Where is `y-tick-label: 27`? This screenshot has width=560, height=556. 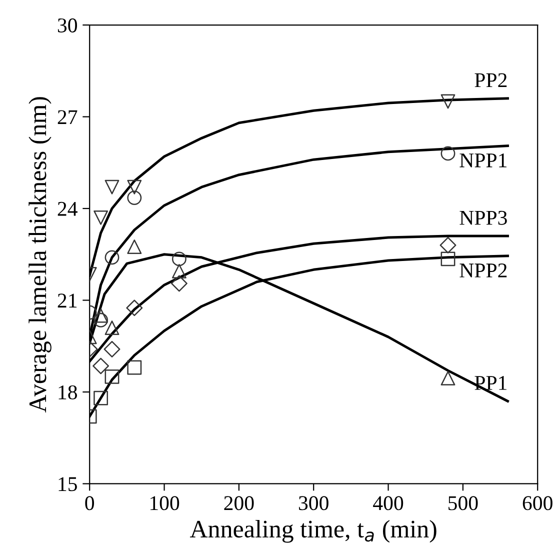
y-tick-label: 27 is located at coordinates (68, 117).